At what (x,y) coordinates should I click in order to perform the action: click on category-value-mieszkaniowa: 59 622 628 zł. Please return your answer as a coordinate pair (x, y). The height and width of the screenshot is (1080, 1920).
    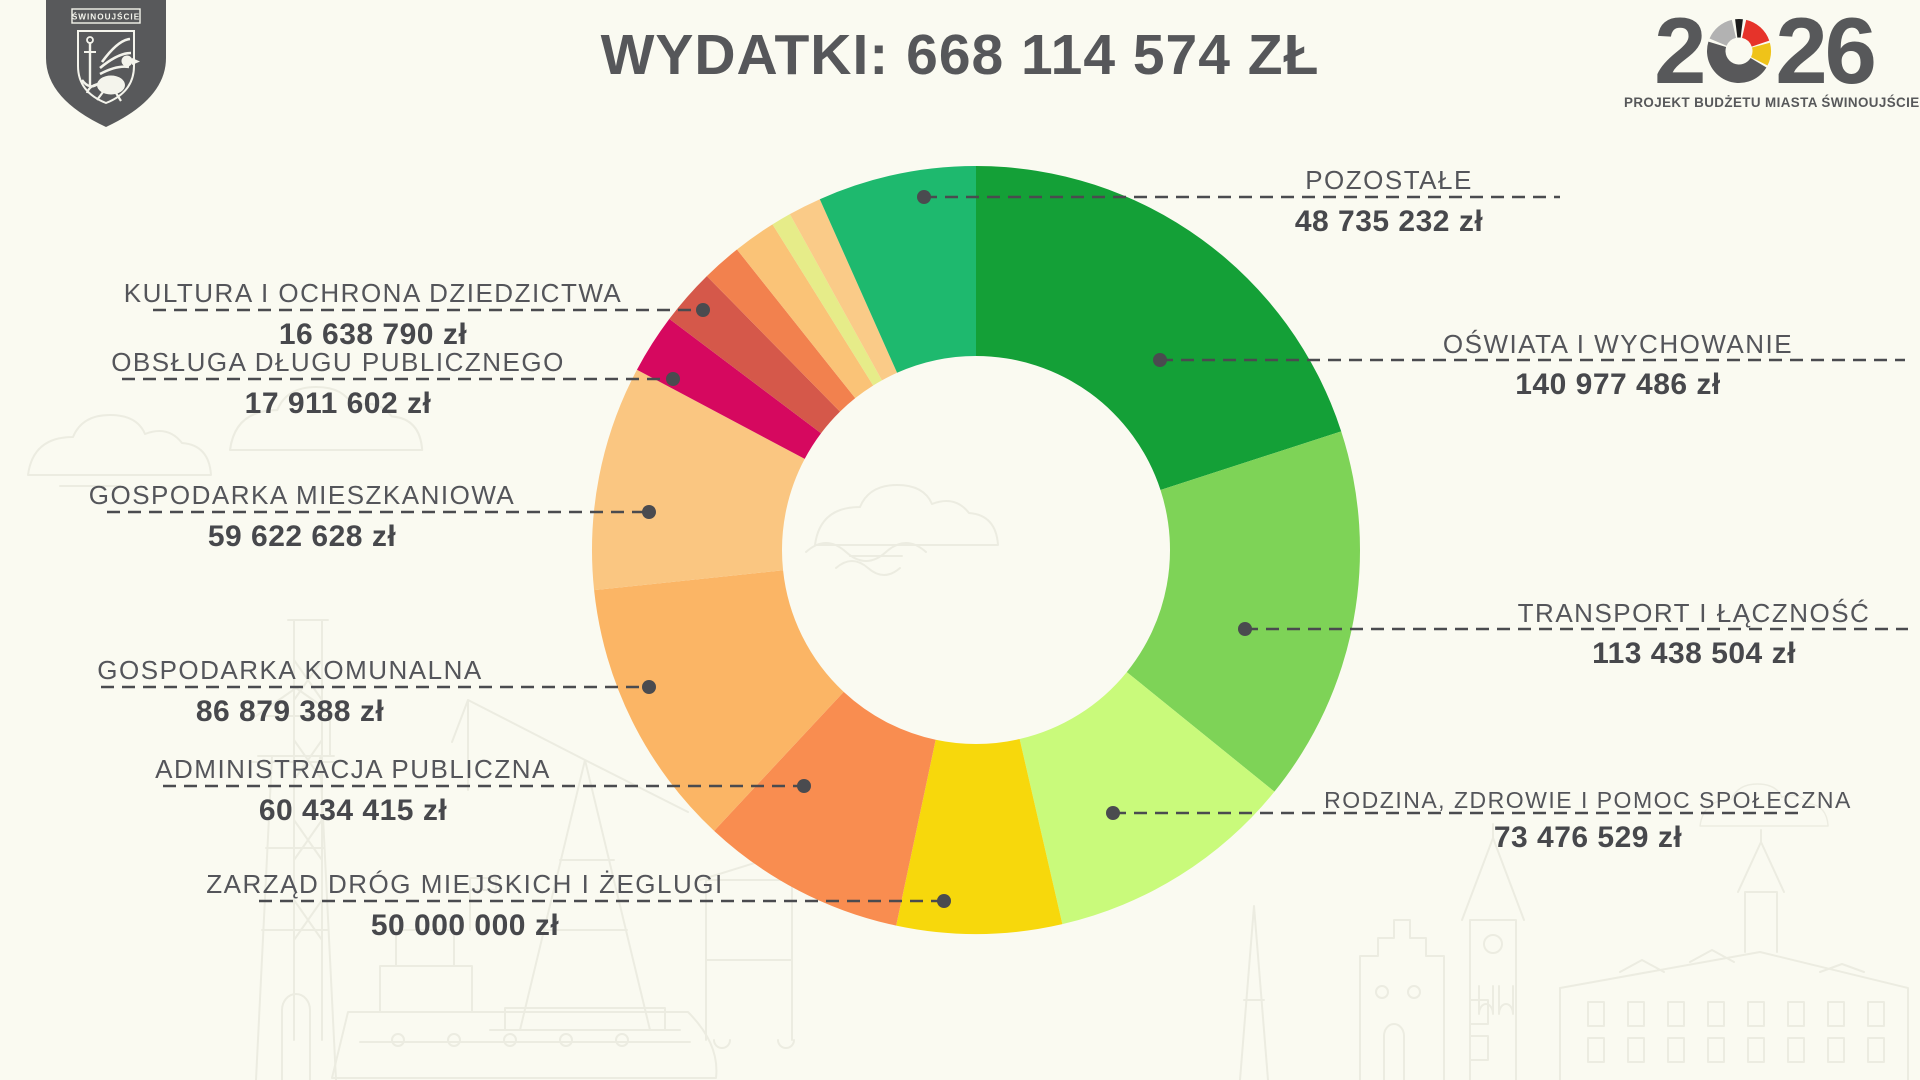
    Looking at the image, I should click on (302, 536).